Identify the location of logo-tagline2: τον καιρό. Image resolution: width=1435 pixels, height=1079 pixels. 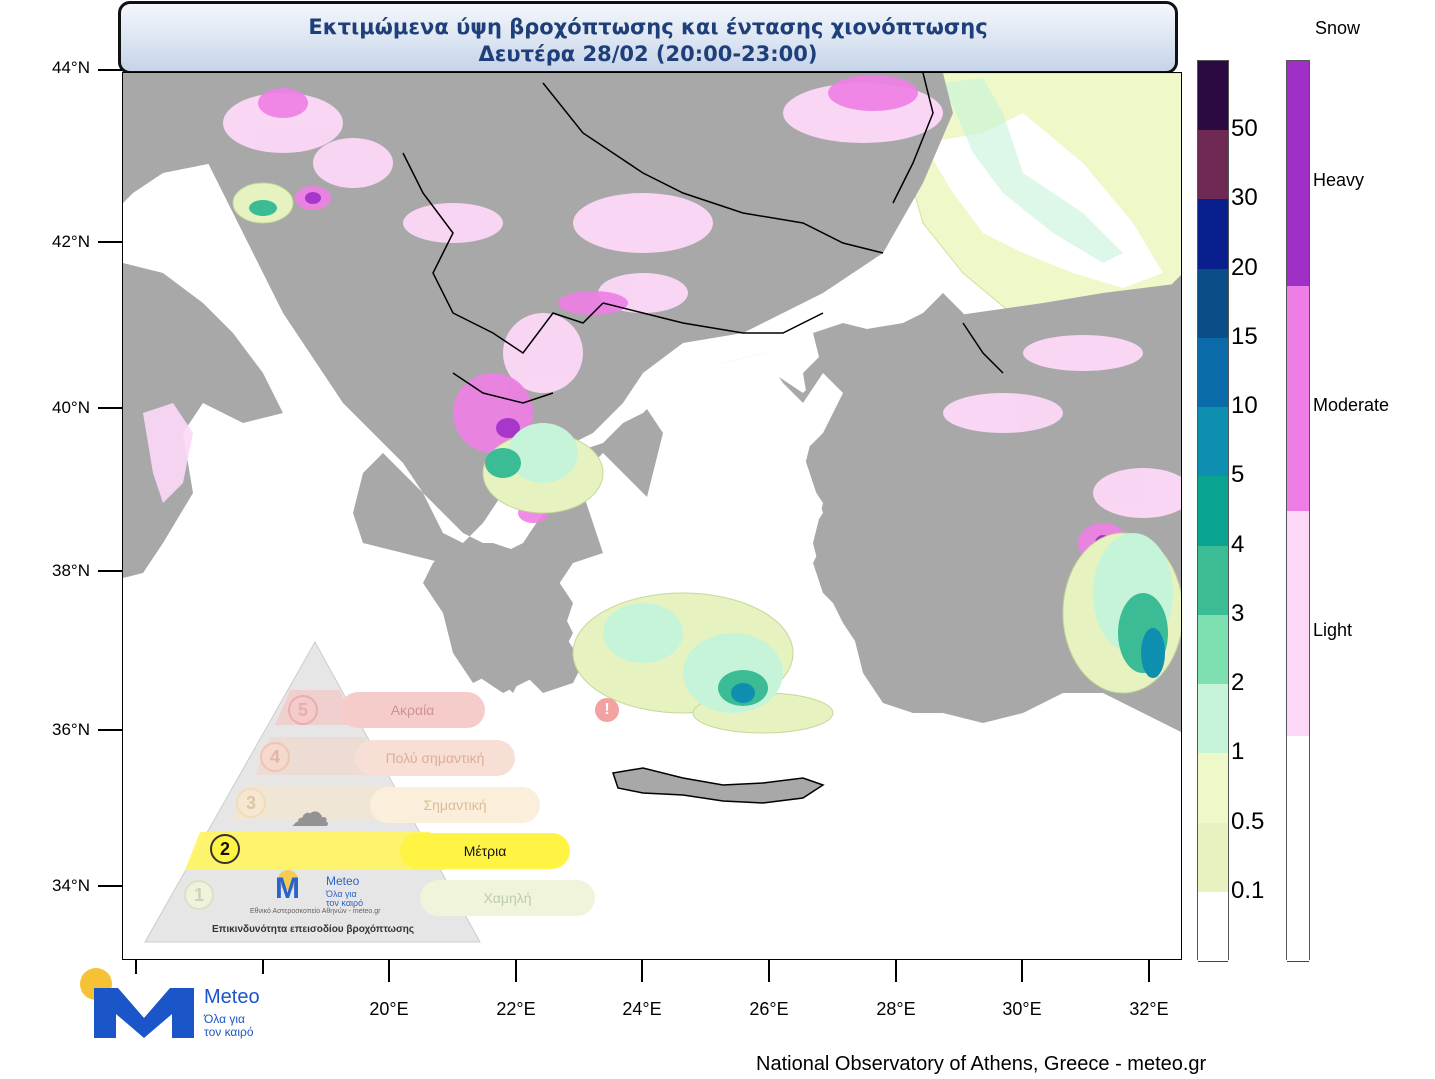
(229, 1032).